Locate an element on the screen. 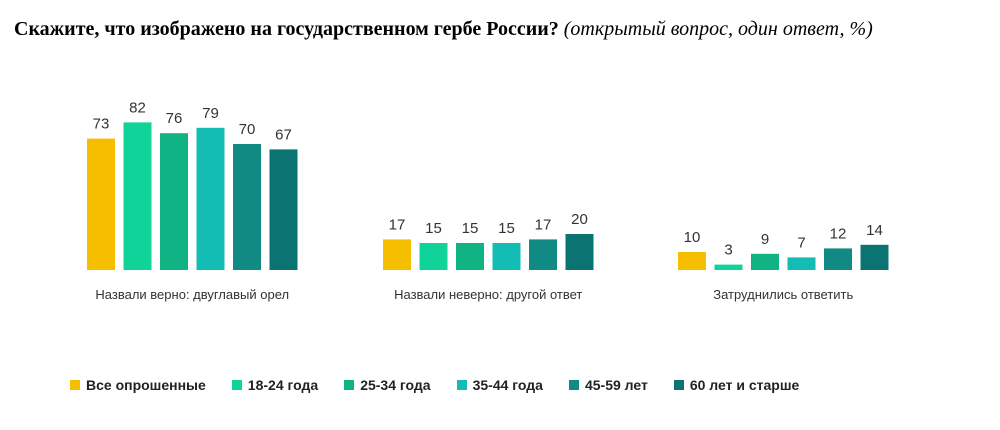 This screenshot has width=1000, height=430. data-label-3-2: 3 is located at coordinates (728, 250).